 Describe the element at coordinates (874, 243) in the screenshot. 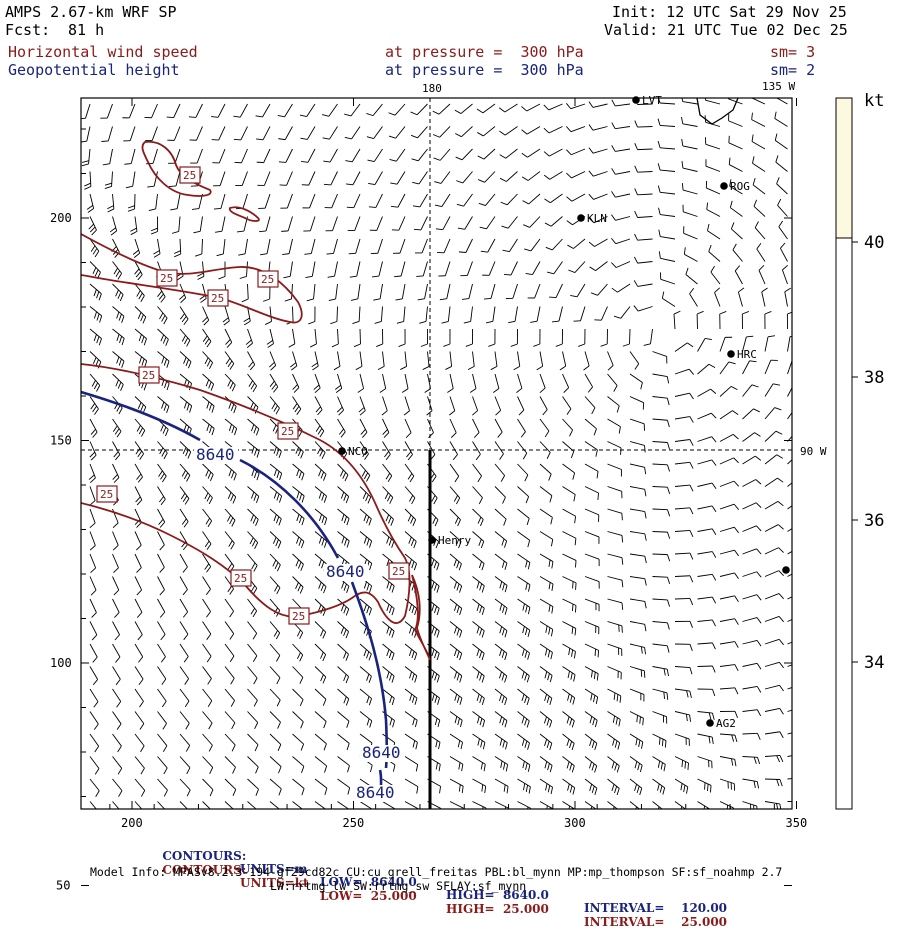

I see `colorbar-tick-label: 40` at that location.